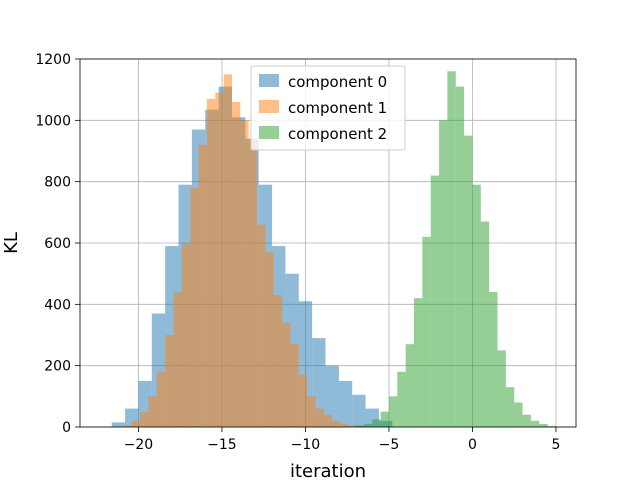 The image size is (640, 484). Describe the element at coordinates (389, 445) in the screenshot. I see `x-tick-label: −5` at that location.